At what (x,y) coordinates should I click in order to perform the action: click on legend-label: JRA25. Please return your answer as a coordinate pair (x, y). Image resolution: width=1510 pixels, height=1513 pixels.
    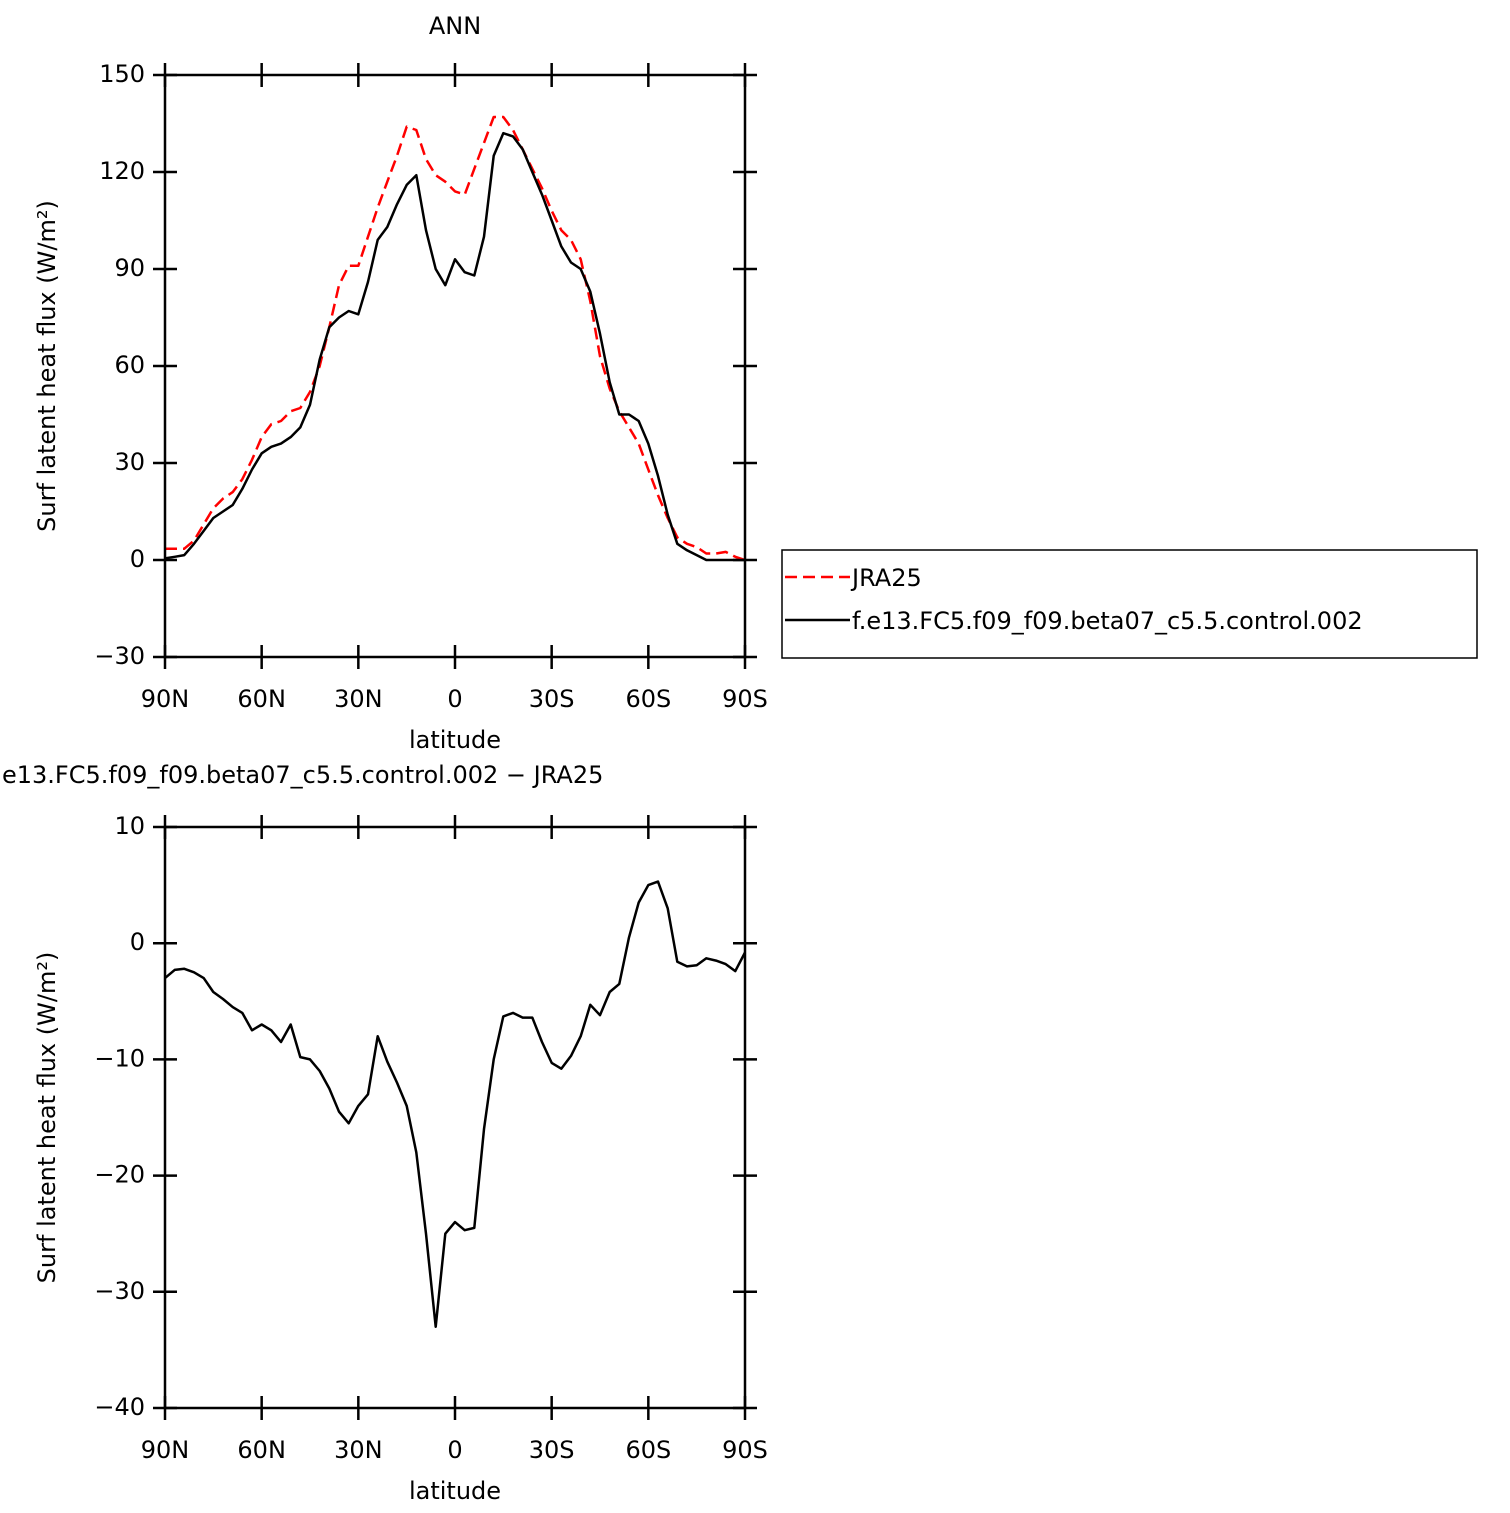
    Looking at the image, I should click on (886, 578).